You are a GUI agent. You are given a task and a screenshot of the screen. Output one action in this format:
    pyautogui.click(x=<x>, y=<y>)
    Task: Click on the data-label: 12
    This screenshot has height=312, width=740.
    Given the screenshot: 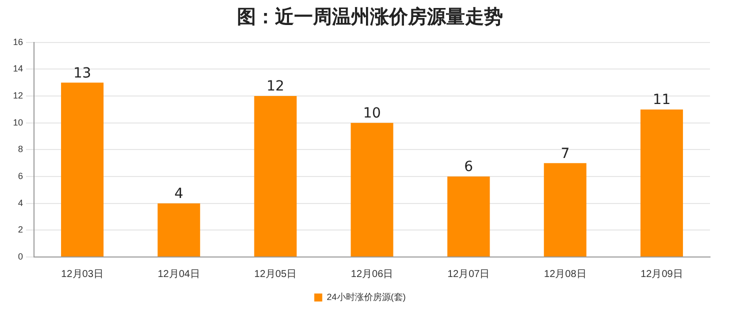 What is the action you would take?
    pyautogui.click(x=275, y=86)
    